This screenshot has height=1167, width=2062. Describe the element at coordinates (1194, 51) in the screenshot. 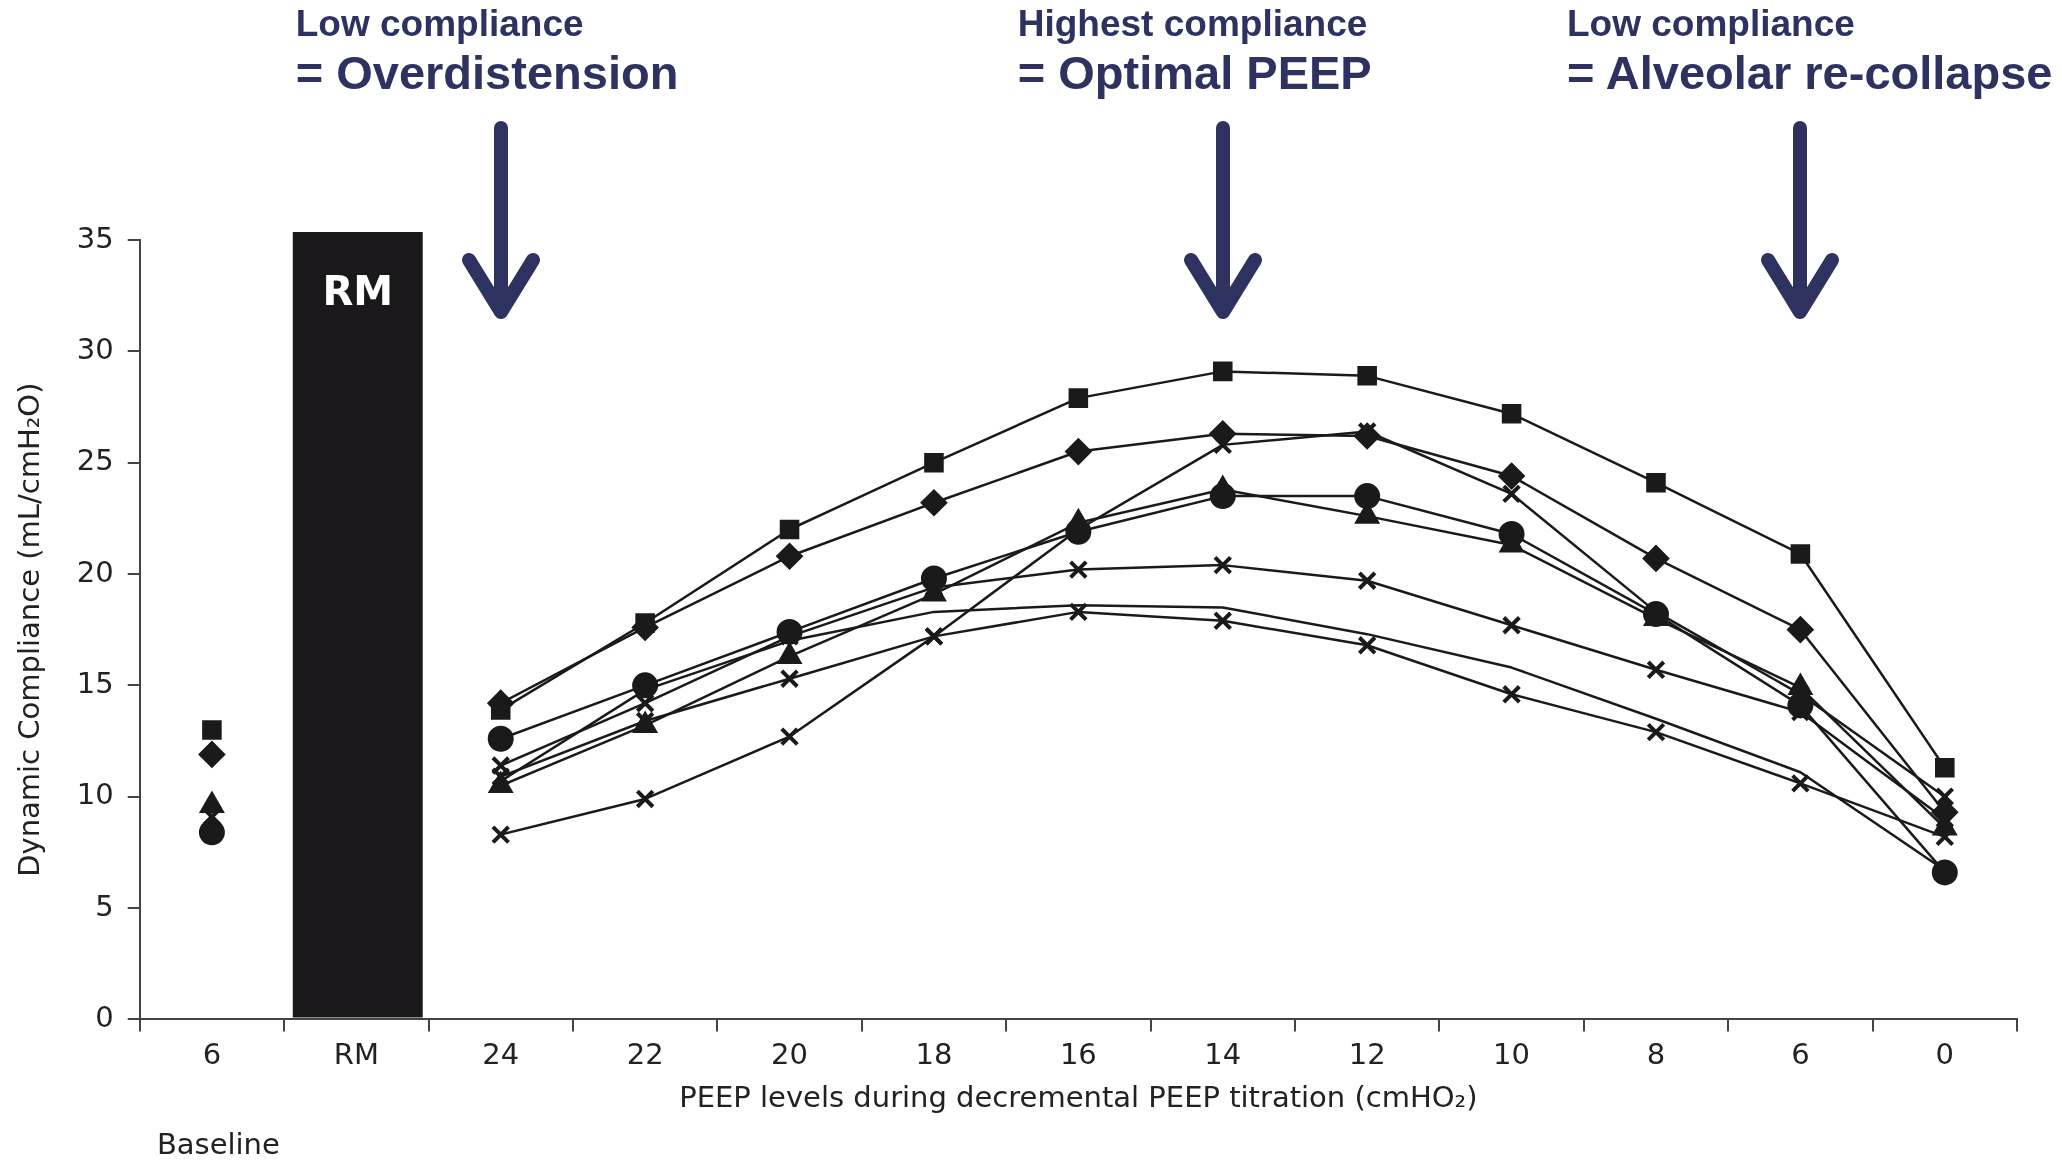

I see `text: Highest compliance = Optimal PEEP` at that location.